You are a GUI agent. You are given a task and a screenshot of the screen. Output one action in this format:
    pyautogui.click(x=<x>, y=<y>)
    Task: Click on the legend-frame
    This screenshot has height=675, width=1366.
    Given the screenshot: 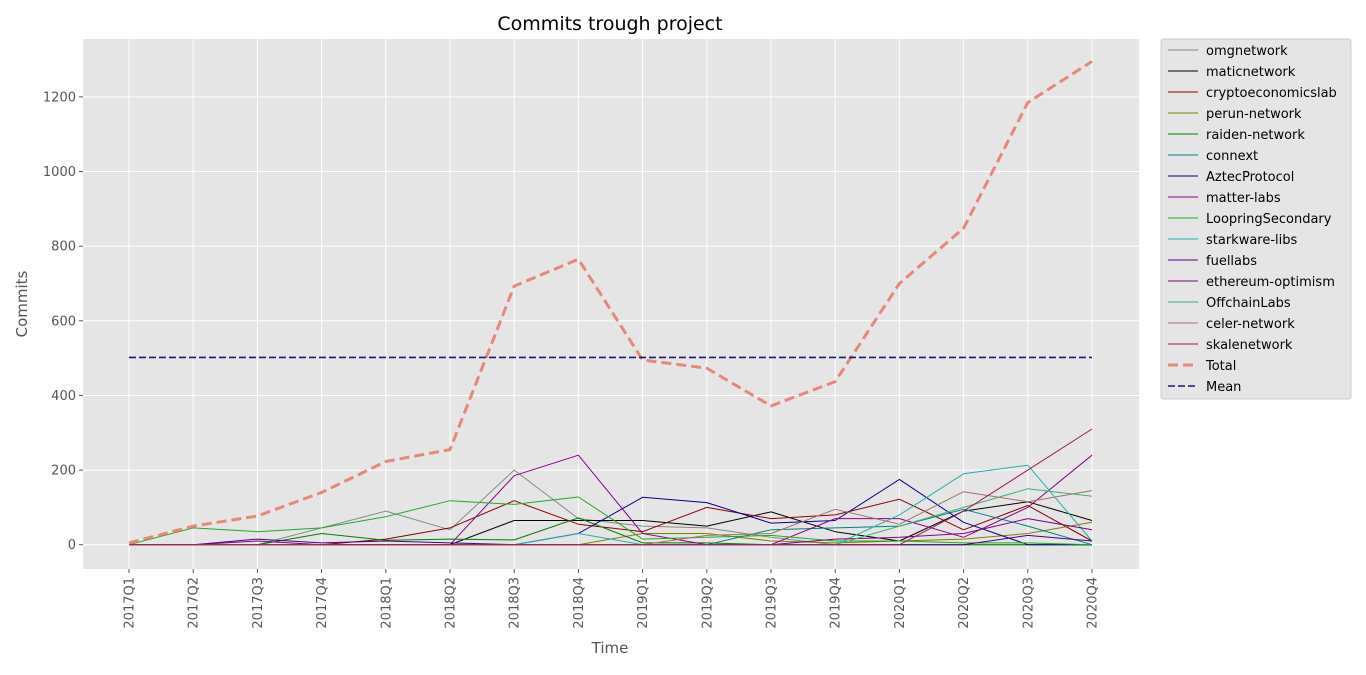 What is the action you would take?
    pyautogui.click(x=1256, y=219)
    